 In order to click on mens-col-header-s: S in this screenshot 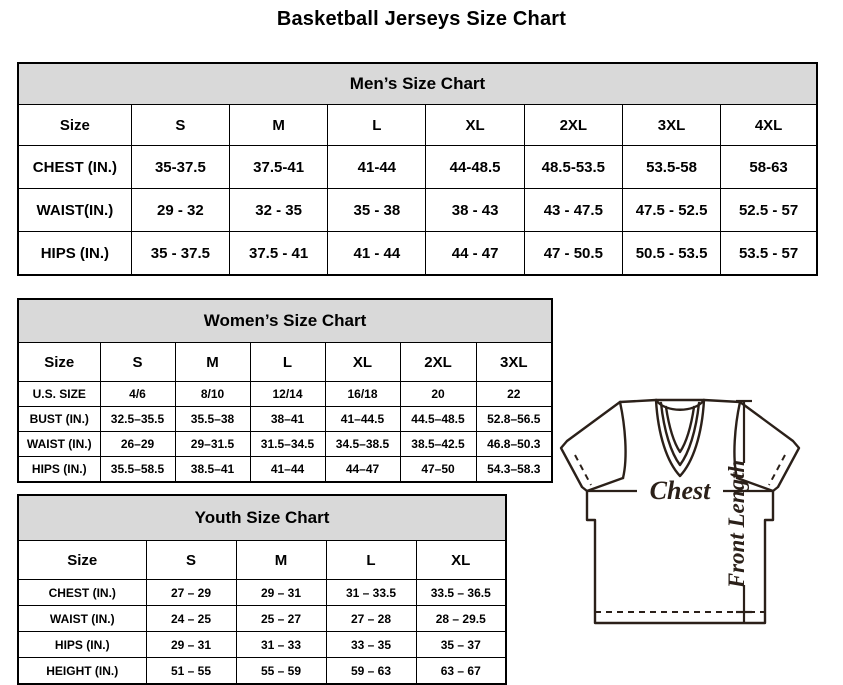, I will do `click(180, 125)`.